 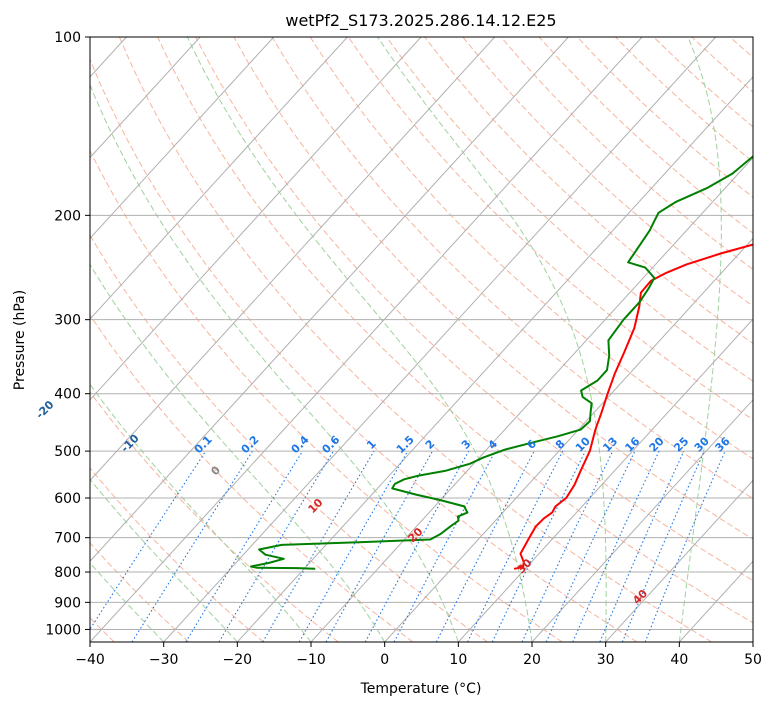 I want to click on x-tick-label: −20, so click(x=238, y=660).